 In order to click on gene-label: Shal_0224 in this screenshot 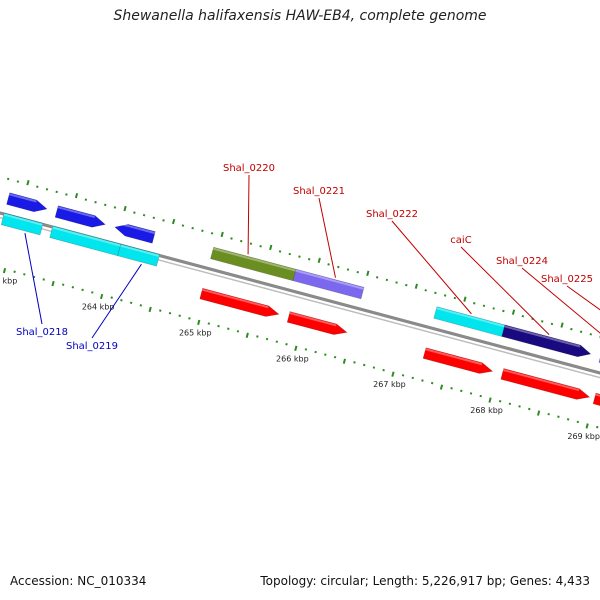, I will do `click(522, 261)`.